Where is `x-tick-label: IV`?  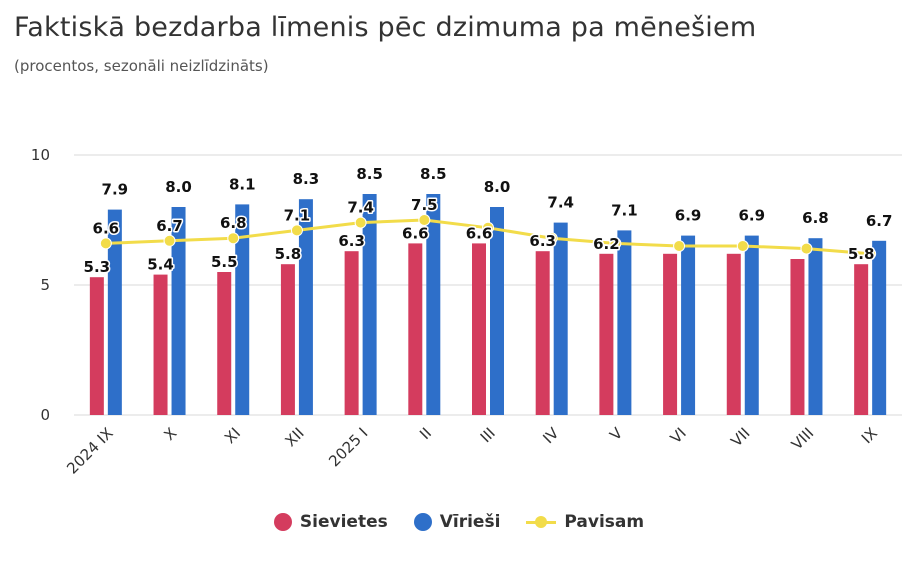 x-tick-label: IV is located at coordinates (551, 436).